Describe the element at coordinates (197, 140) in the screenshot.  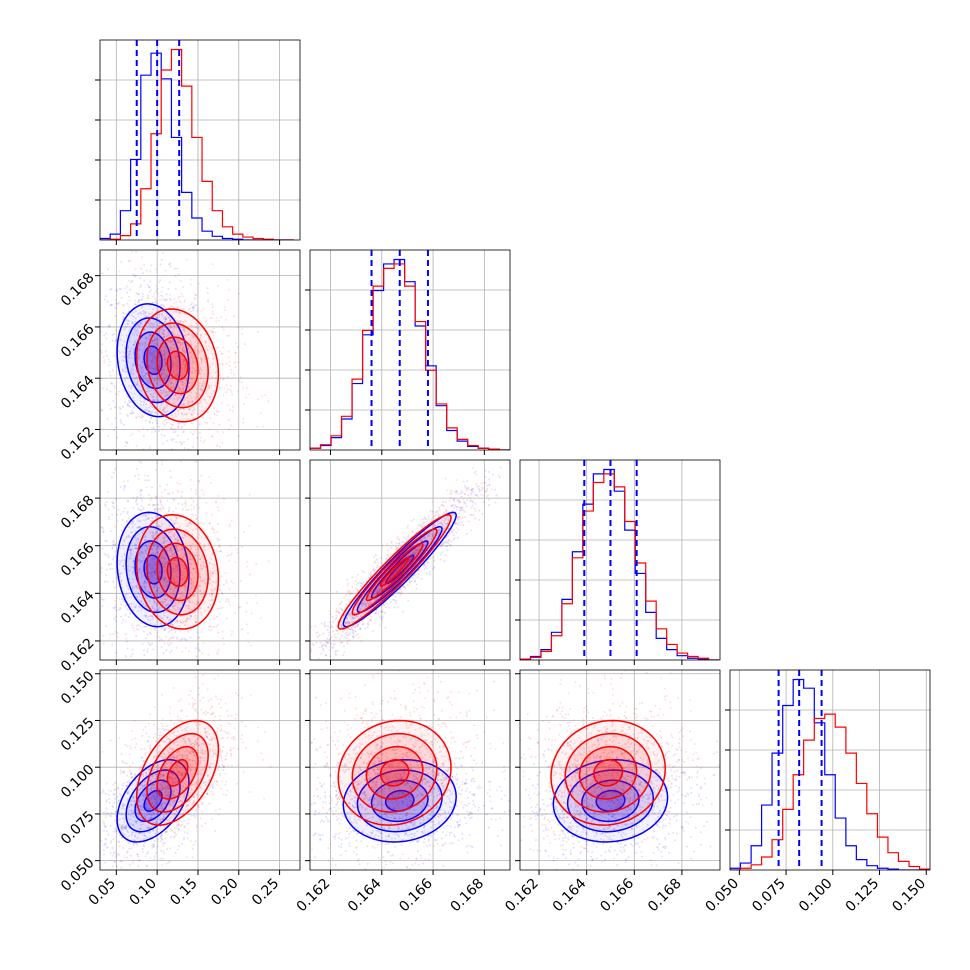
I see `histogram-content` at that location.